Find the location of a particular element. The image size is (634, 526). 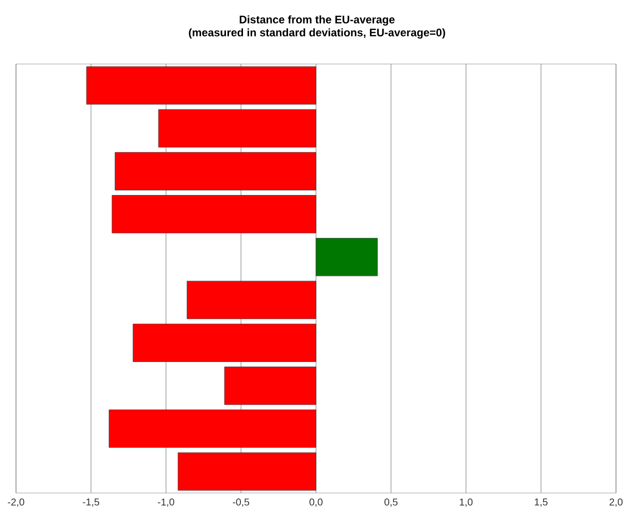

x-tick-label: 0,5 is located at coordinates (391, 502).